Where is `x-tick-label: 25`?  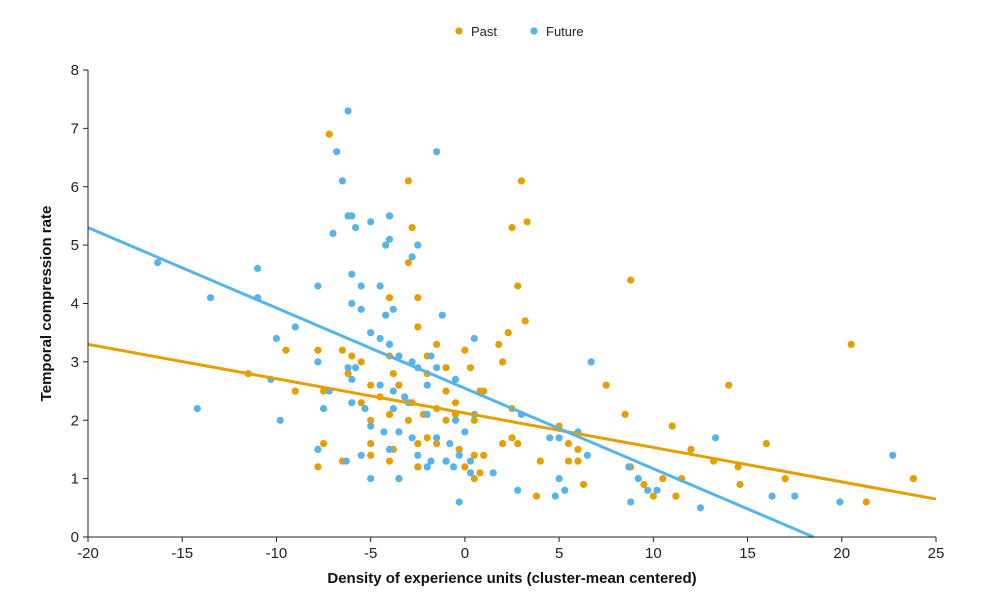 x-tick-label: 25 is located at coordinates (936, 553).